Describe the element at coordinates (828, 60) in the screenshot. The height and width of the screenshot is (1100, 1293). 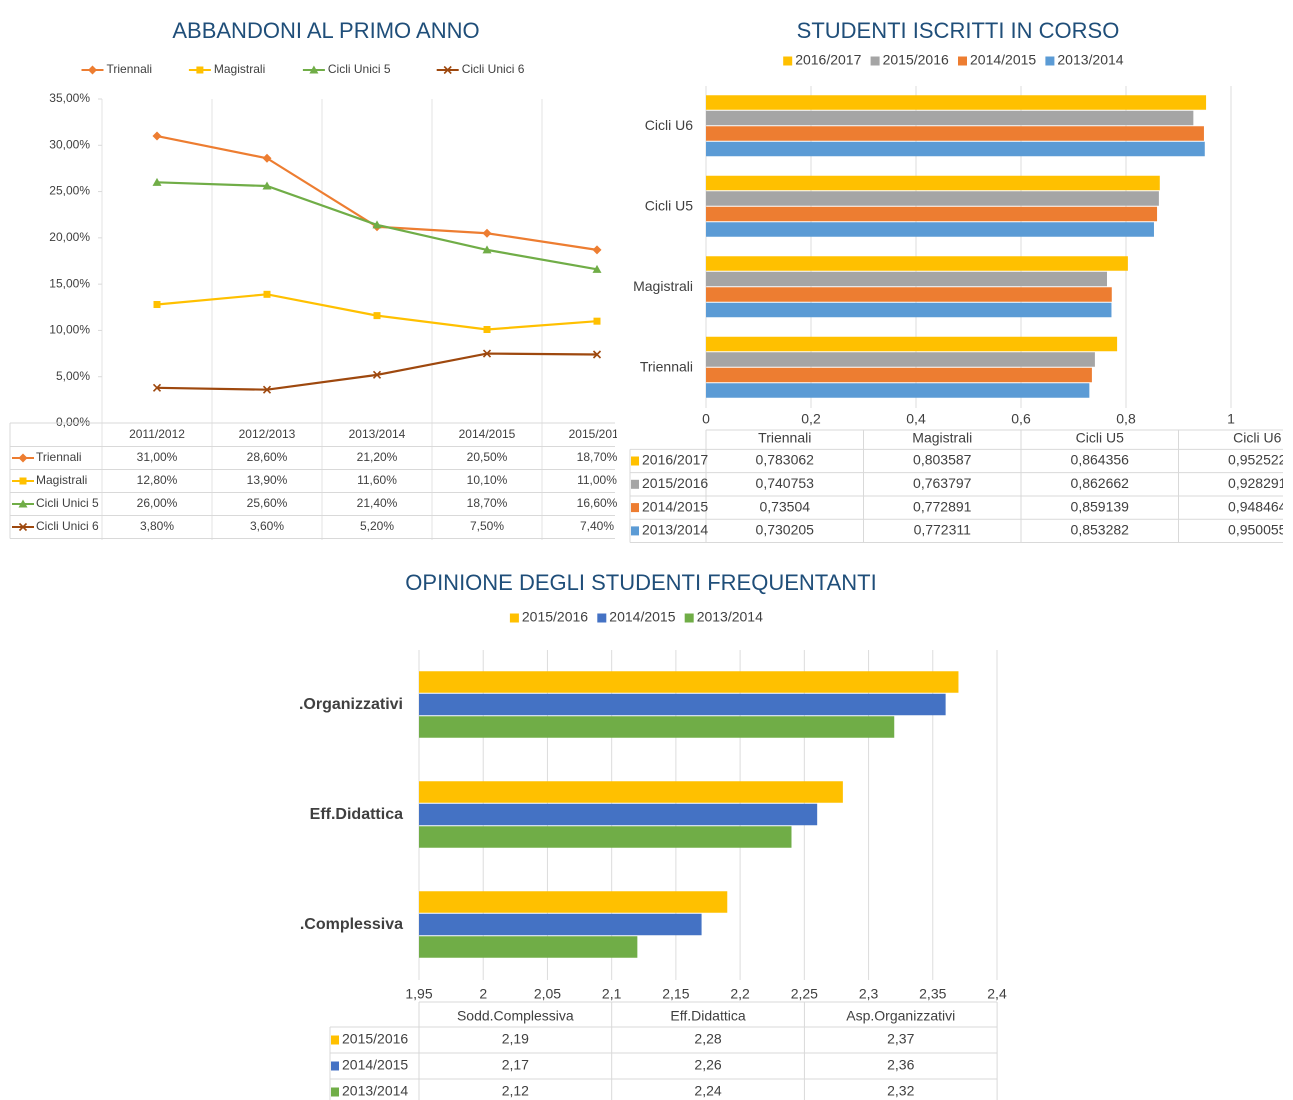
I see `legend-label: 2016/2017` at that location.